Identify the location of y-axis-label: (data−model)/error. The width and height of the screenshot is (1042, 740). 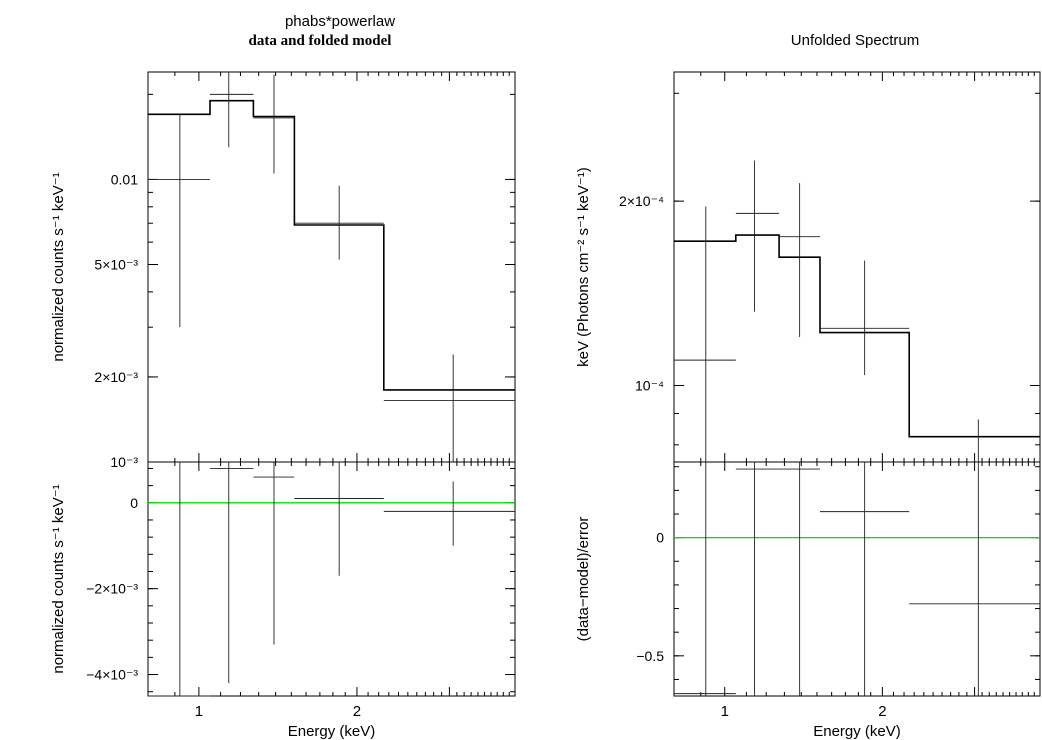
(583, 579).